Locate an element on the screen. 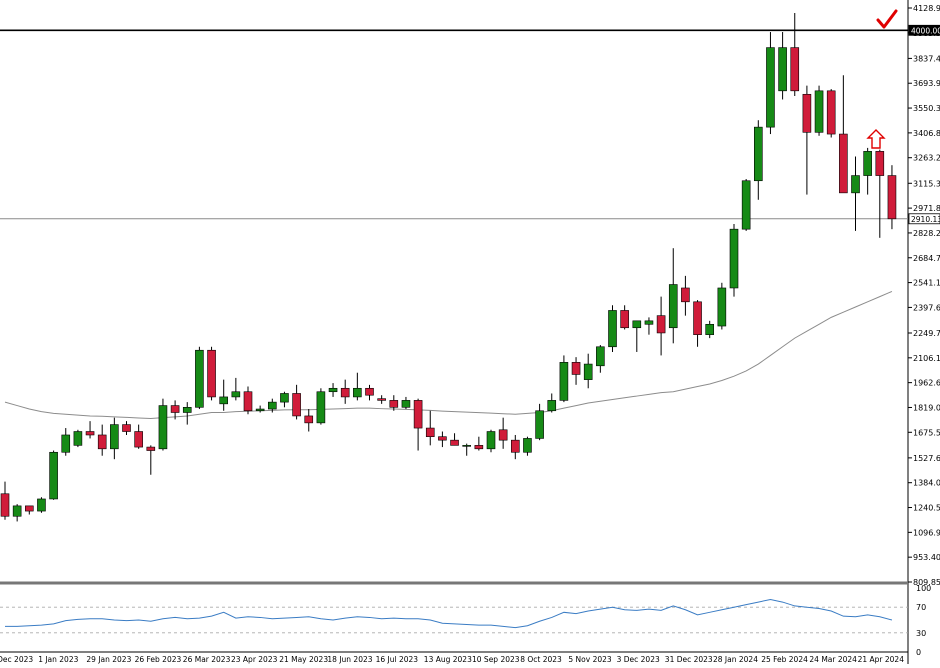  price-tick-label: 1819.05 is located at coordinates (926, 407).